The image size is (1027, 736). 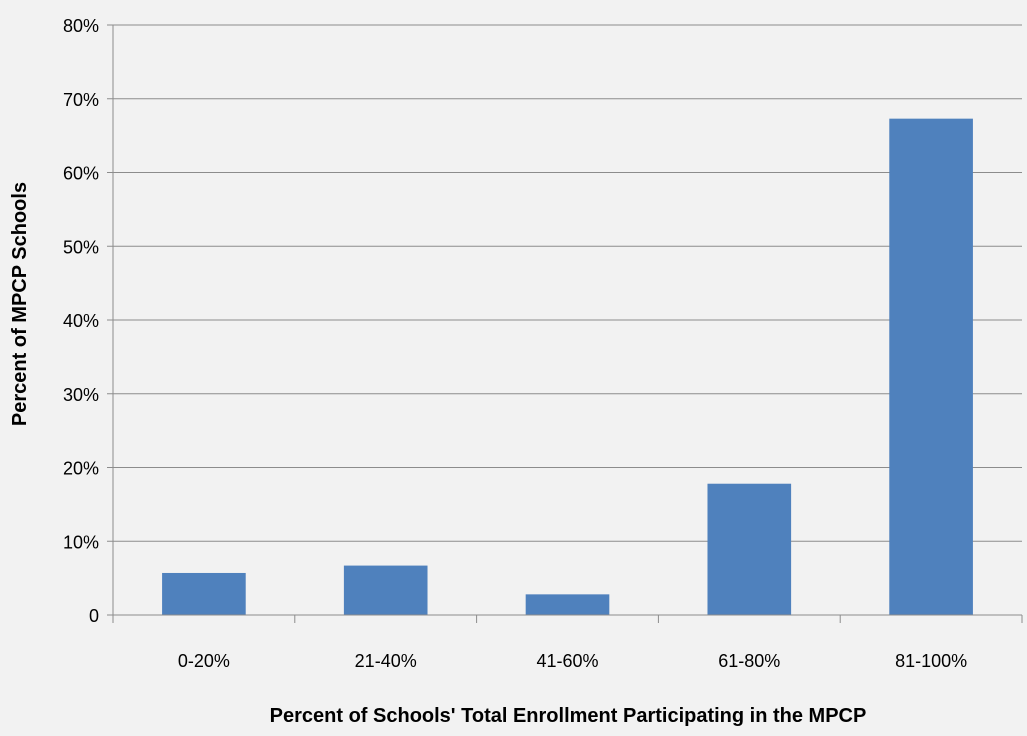 I want to click on y-tick-label: 60%, so click(x=81, y=174).